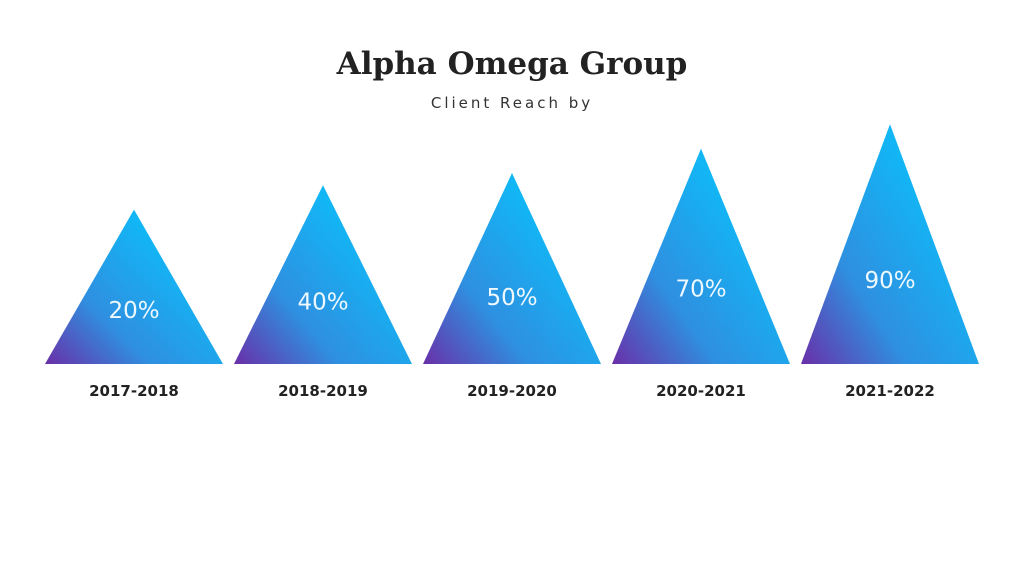 This screenshot has height=576, width=1024. What do you see at coordinates (134, 391) in the screenshot?
I see `category-label: 2017-2018` at bounding box center [134, 391].